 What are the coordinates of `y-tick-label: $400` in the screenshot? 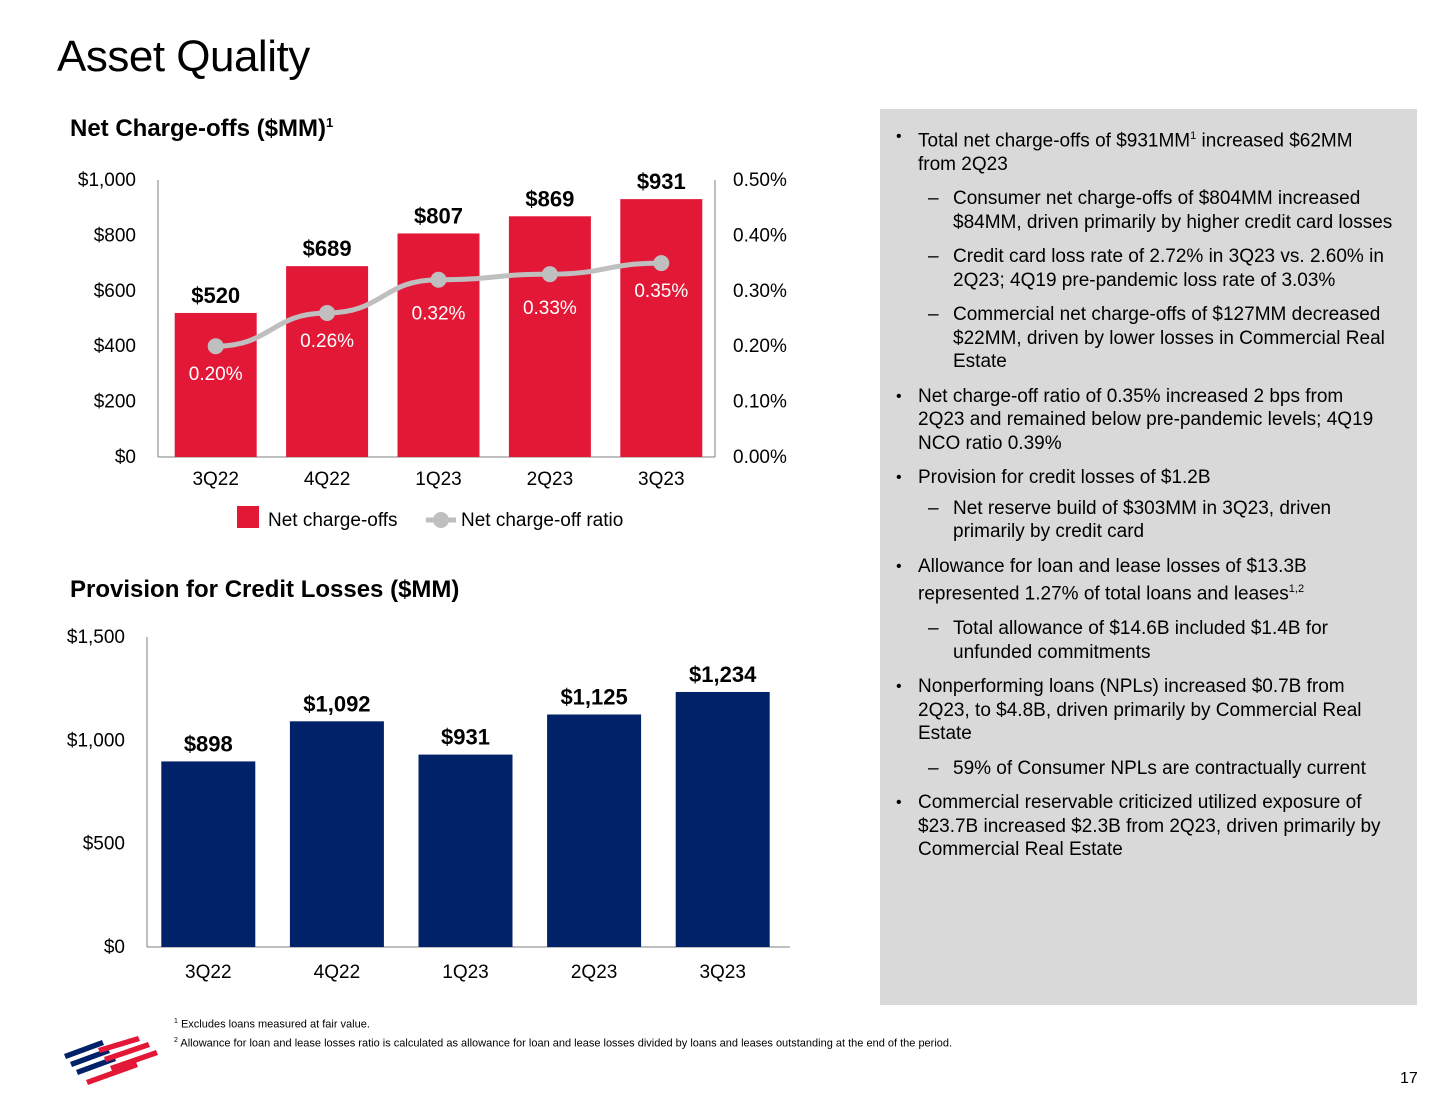 It's located at (115, 346).